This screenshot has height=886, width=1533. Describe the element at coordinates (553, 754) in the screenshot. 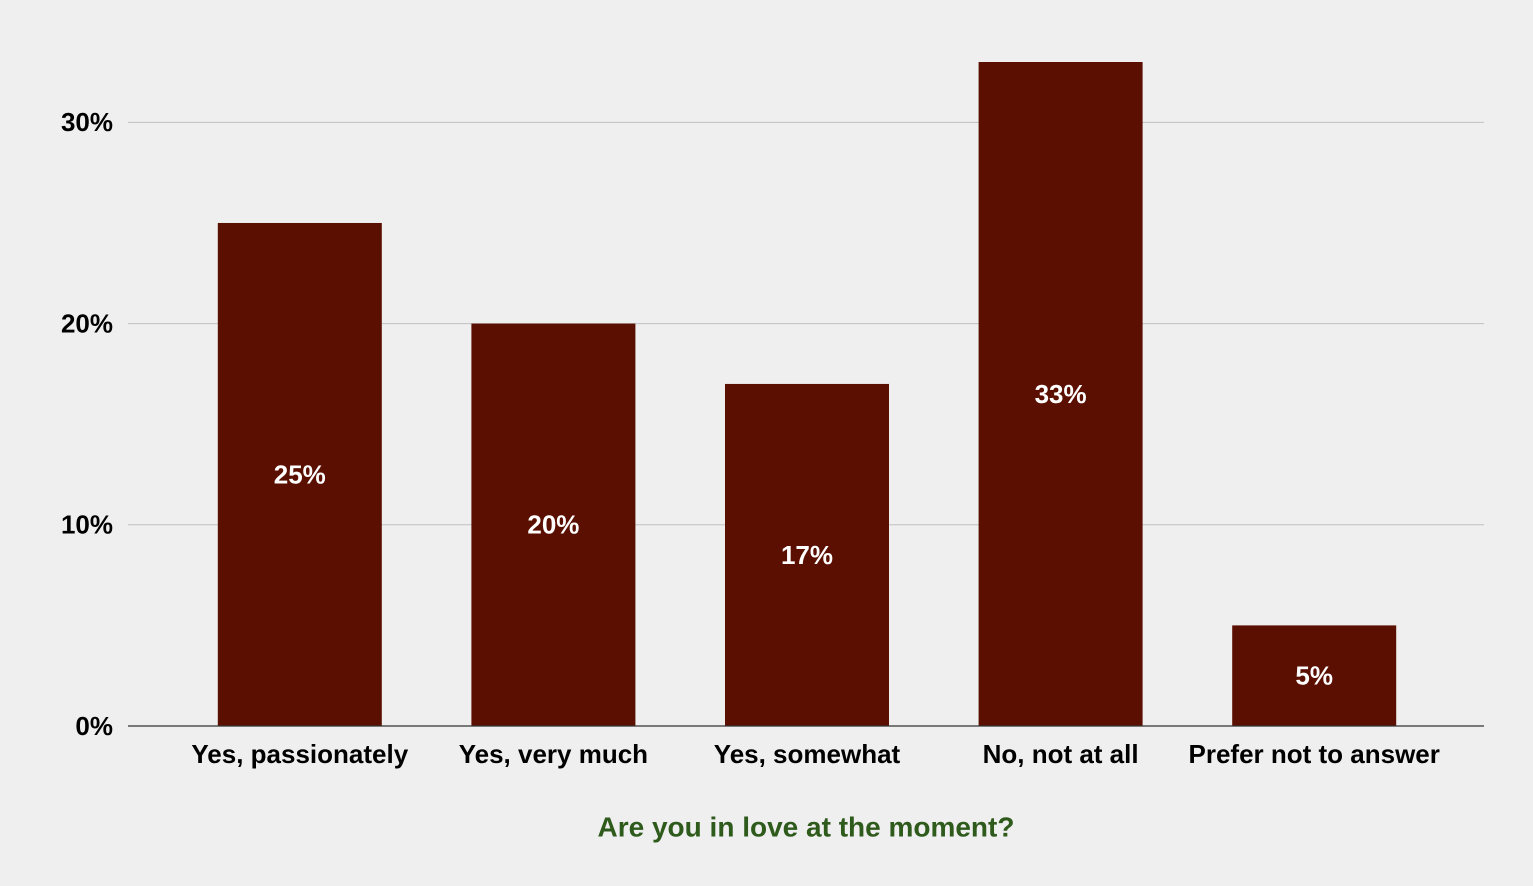

I see `x-tick-label: Yes, very much` at that location.